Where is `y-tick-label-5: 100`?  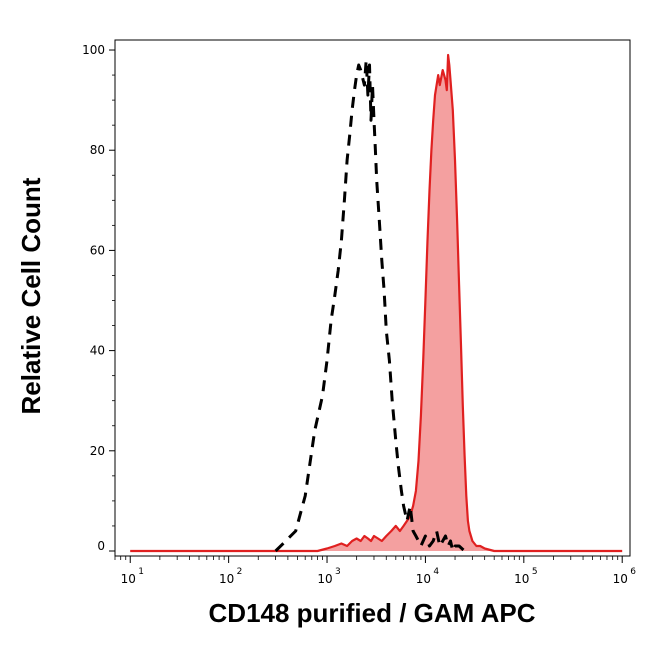
y-tick-label-5: 100 is located at coordinates (93, 50).